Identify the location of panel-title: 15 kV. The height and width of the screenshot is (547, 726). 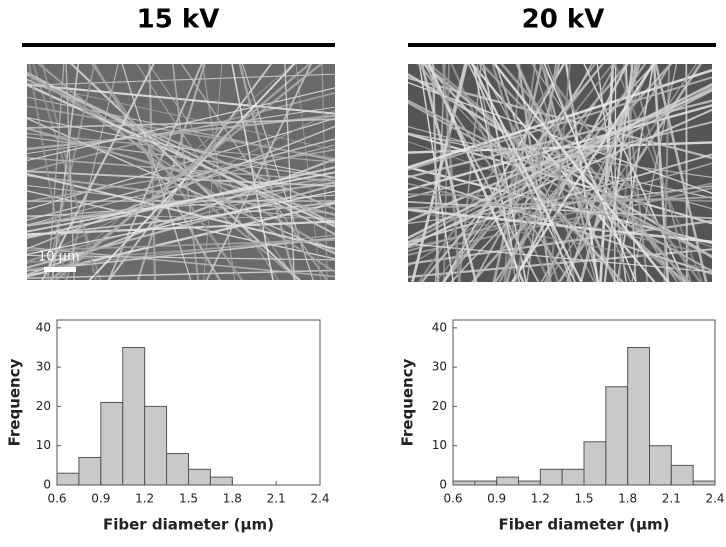
(178, 20).